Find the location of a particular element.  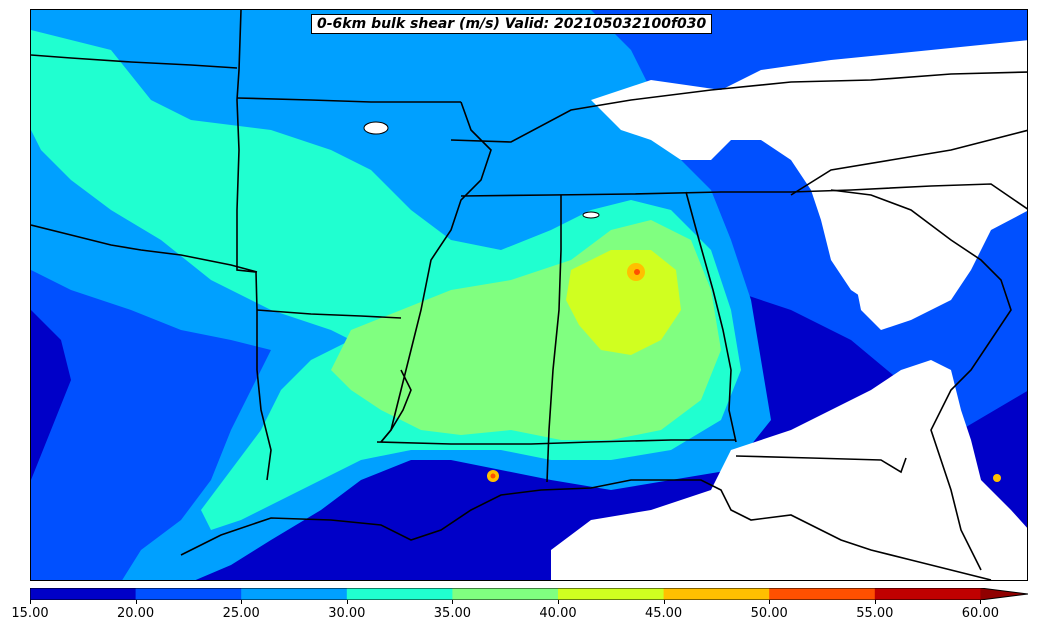

colorbar-tick-label: 50.00 is located at coordinates (769, 613).